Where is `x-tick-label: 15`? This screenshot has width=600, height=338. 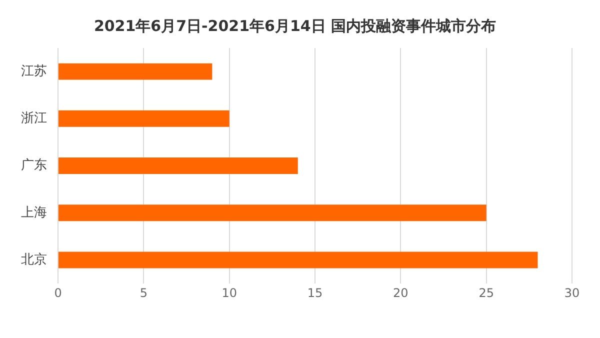
x-tick-label: 15 is located at coordinates (315, 293).